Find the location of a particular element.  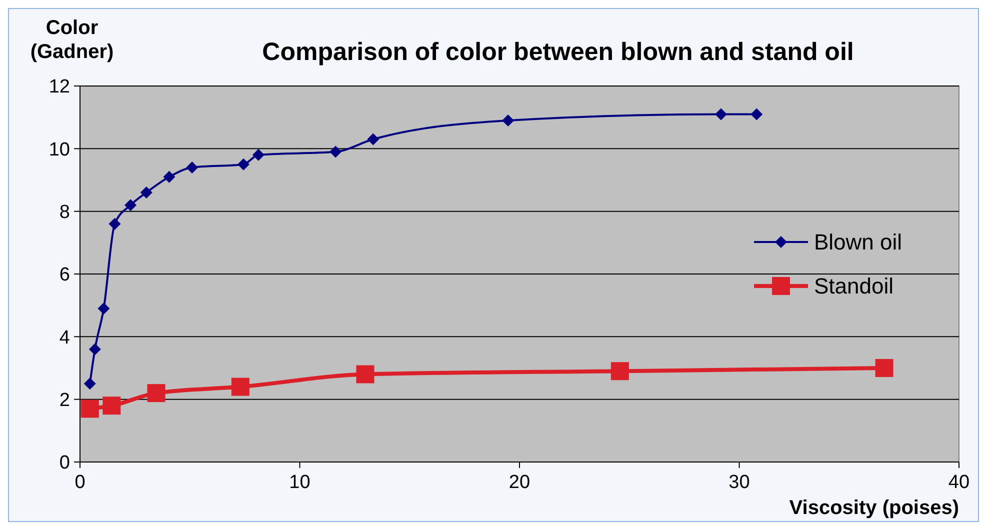

legend-label: Blown oil is located at coordinates (858, 242).